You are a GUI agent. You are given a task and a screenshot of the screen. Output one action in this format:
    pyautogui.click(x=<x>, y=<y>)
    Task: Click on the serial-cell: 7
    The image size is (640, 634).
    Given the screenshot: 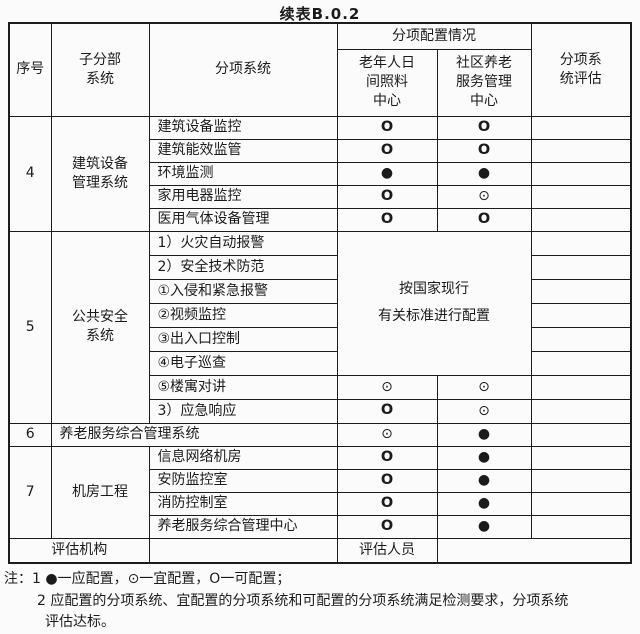 What is the action you would take?
    pyautogui.click(x=30, y=492)
    